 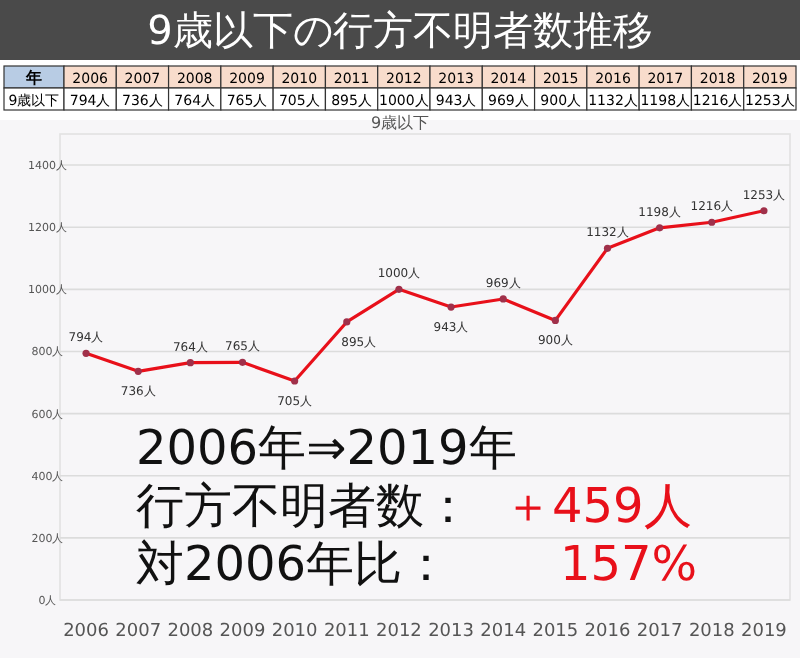 What do you see at coordinates (400, 30) in the screenshot?
I see `chart-title: 9歳以下の行方不明者数推移` at bounding box center [400, 30].